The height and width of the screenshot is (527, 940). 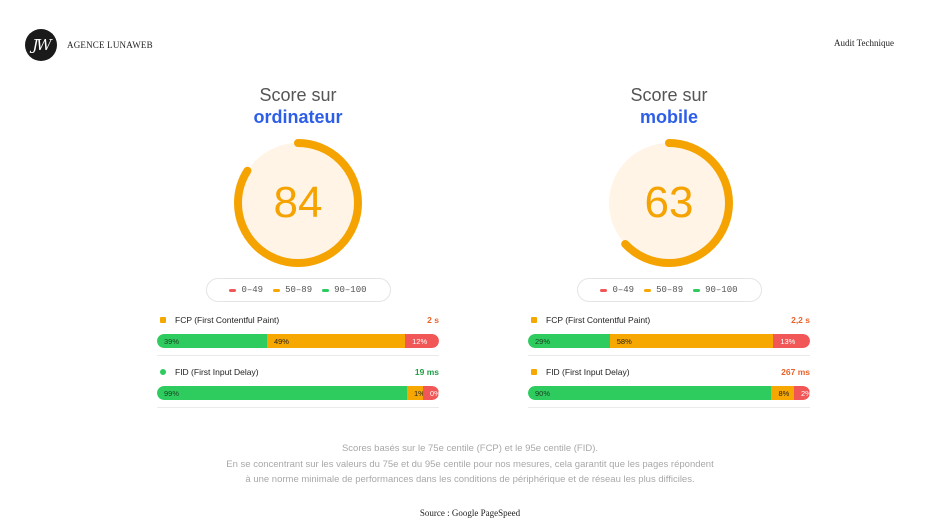 What do you see at coordinates (470, 513) in the screenshot?
I see `source-credit: Source : Google PageSpeed` at bounding box center [470, 513].